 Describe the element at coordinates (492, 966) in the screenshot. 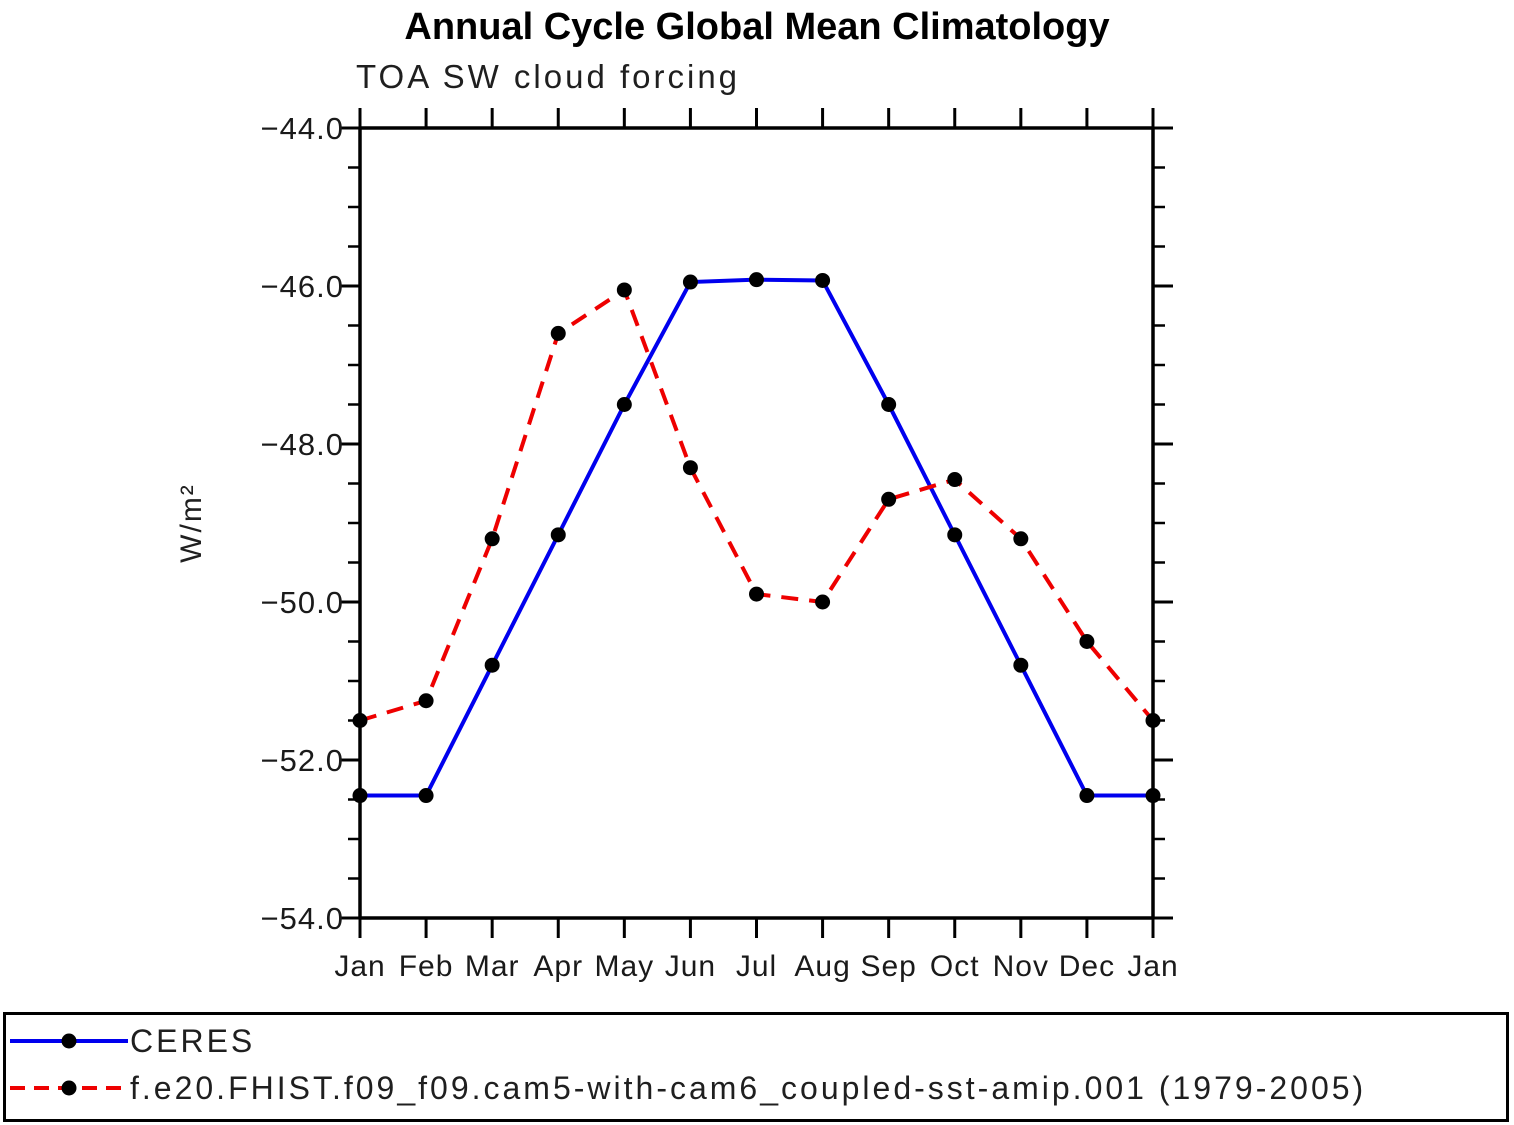

I see `x-tick-label: Mar` at that location.